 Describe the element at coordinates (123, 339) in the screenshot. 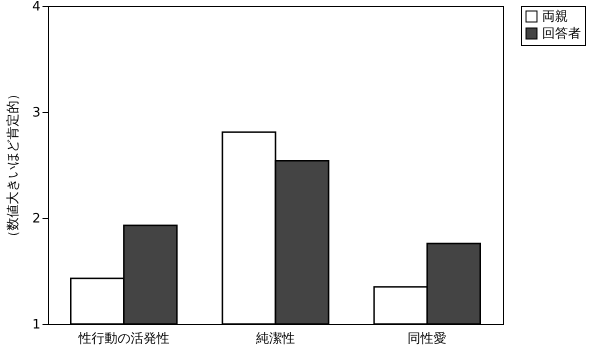

I see `x-tick-label: 性行動の活発性` at that location.